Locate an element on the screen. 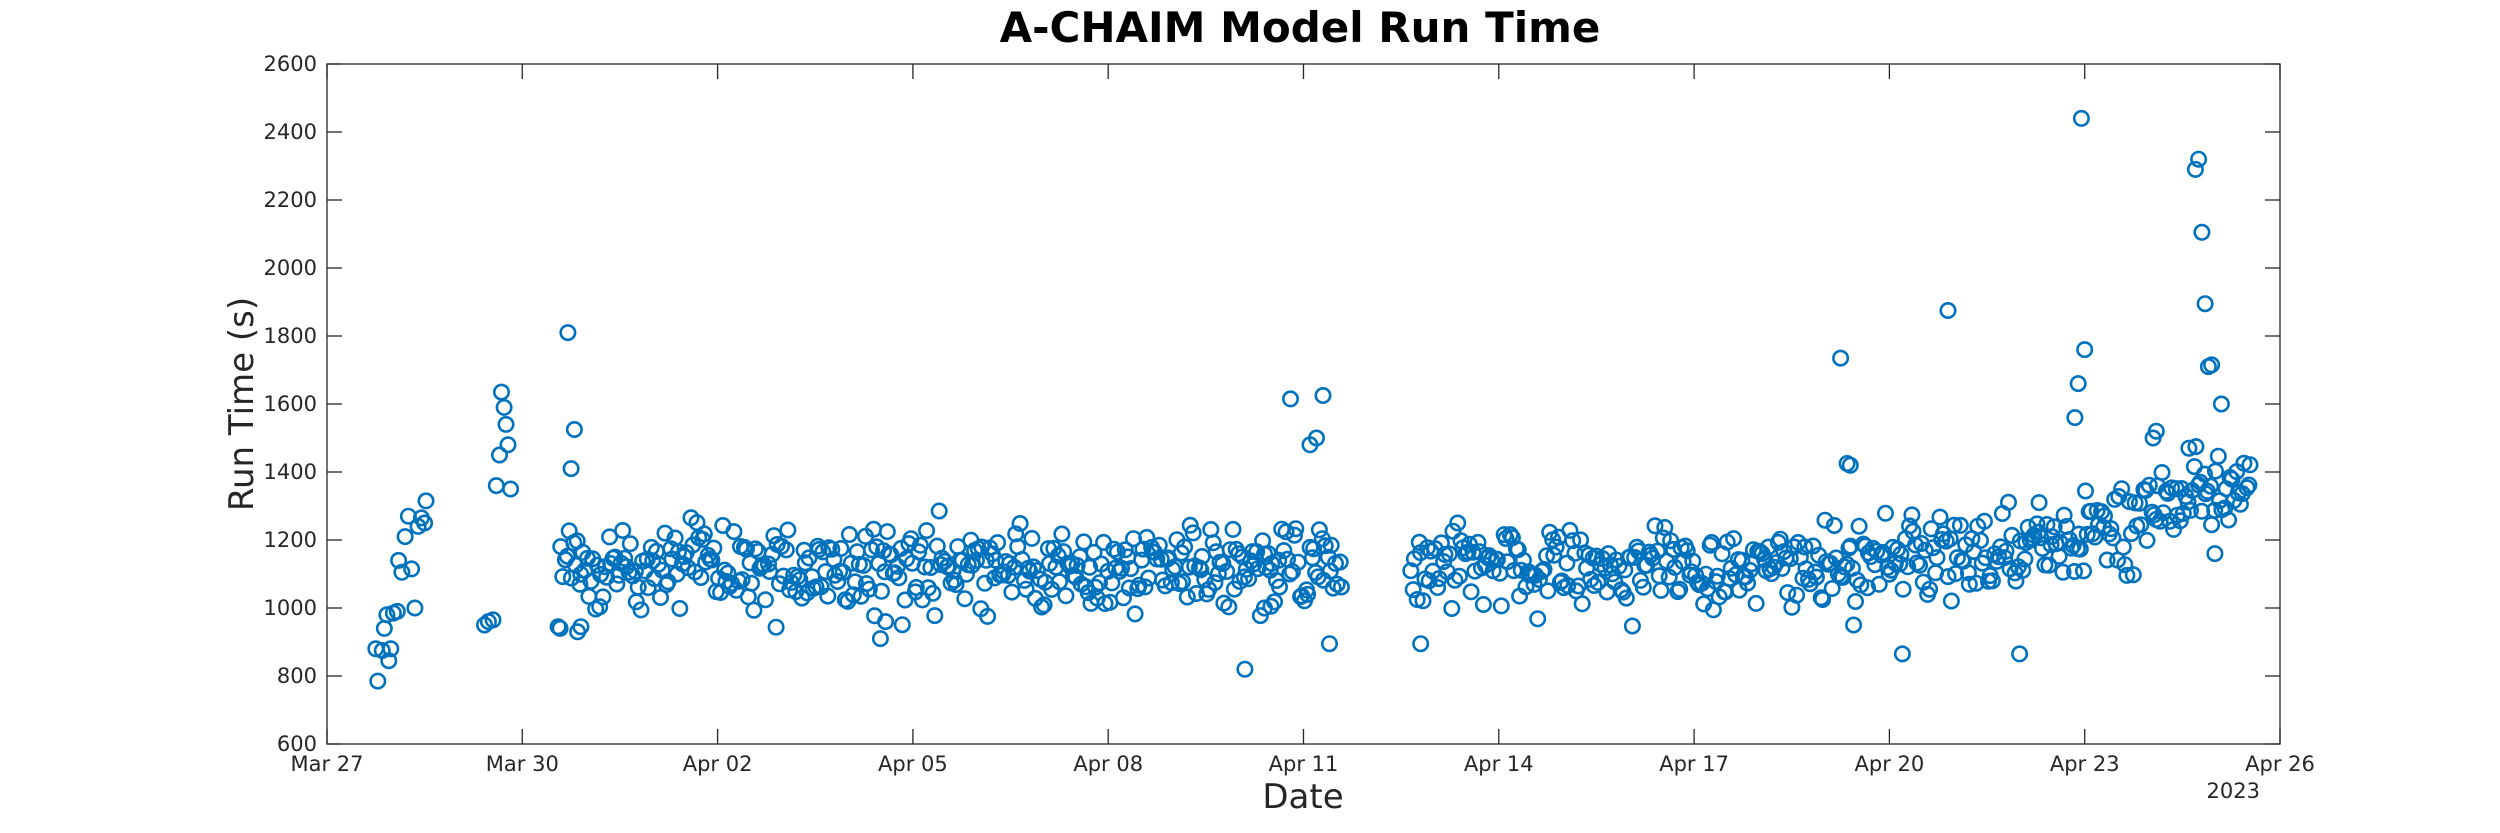 This screenshot has height=833, width=2500. x-tick-label: Apr 17 is located at coordinates (1694, 764).